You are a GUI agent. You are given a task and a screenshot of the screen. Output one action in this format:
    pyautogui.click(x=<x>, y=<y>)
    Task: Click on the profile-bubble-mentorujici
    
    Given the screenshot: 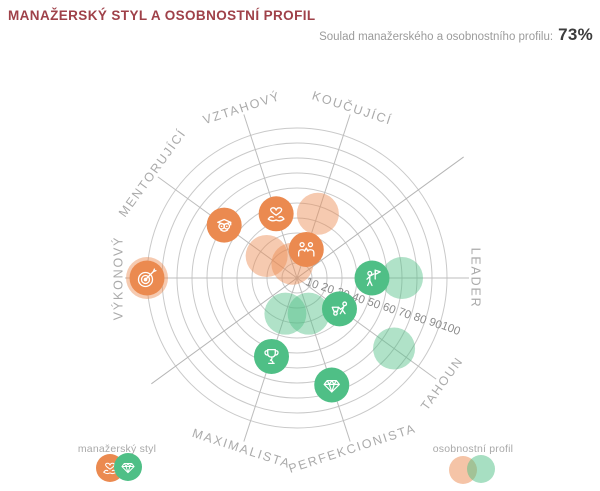 What is the action you would take?
    pyautogui.click(x=266, y=255)
    